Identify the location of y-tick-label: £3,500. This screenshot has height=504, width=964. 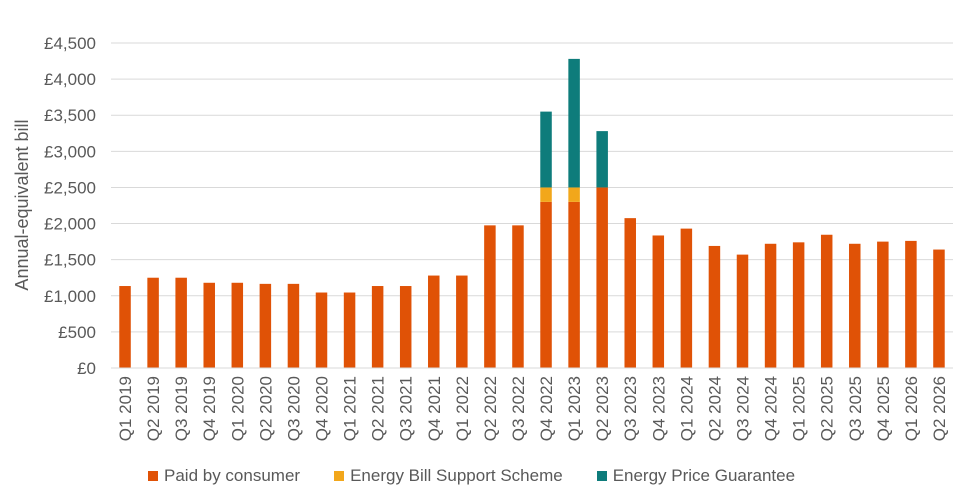
(70, 115).